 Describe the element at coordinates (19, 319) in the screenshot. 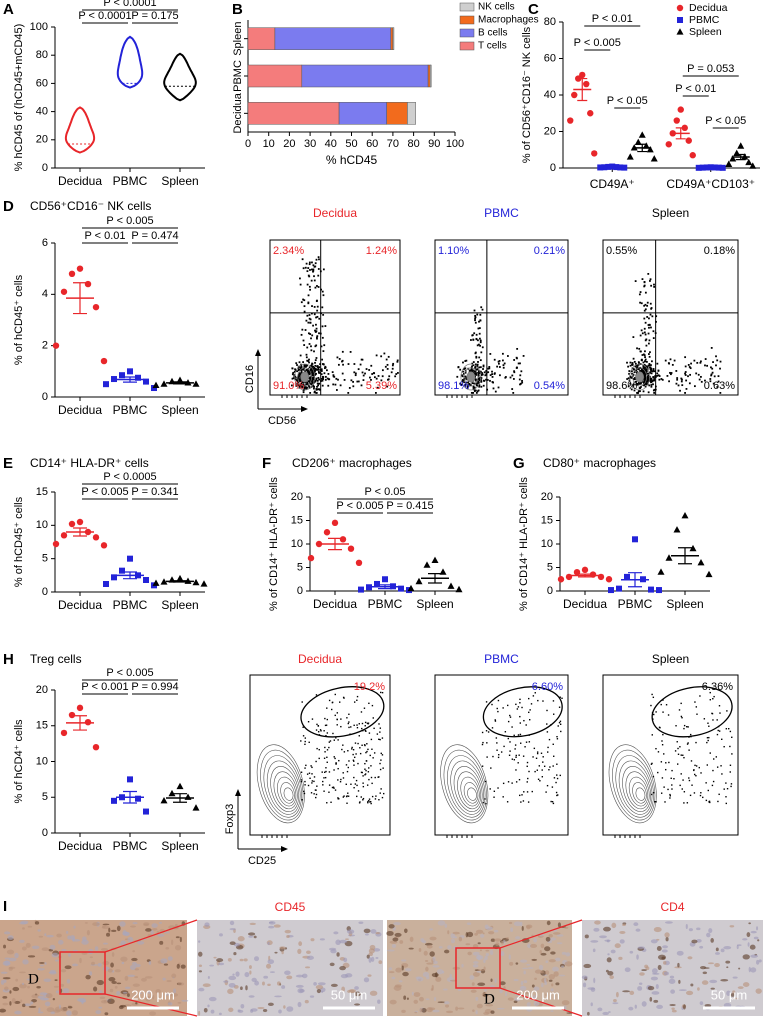

I see `y-axis-label: % of hCD45⁺ cells` at that location.